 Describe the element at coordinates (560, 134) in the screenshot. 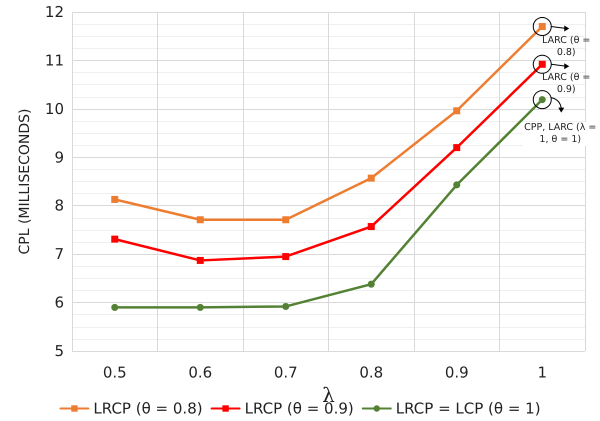

I see `annotation: CPP, LARC (λ = 1, θ = 1)` at that location.